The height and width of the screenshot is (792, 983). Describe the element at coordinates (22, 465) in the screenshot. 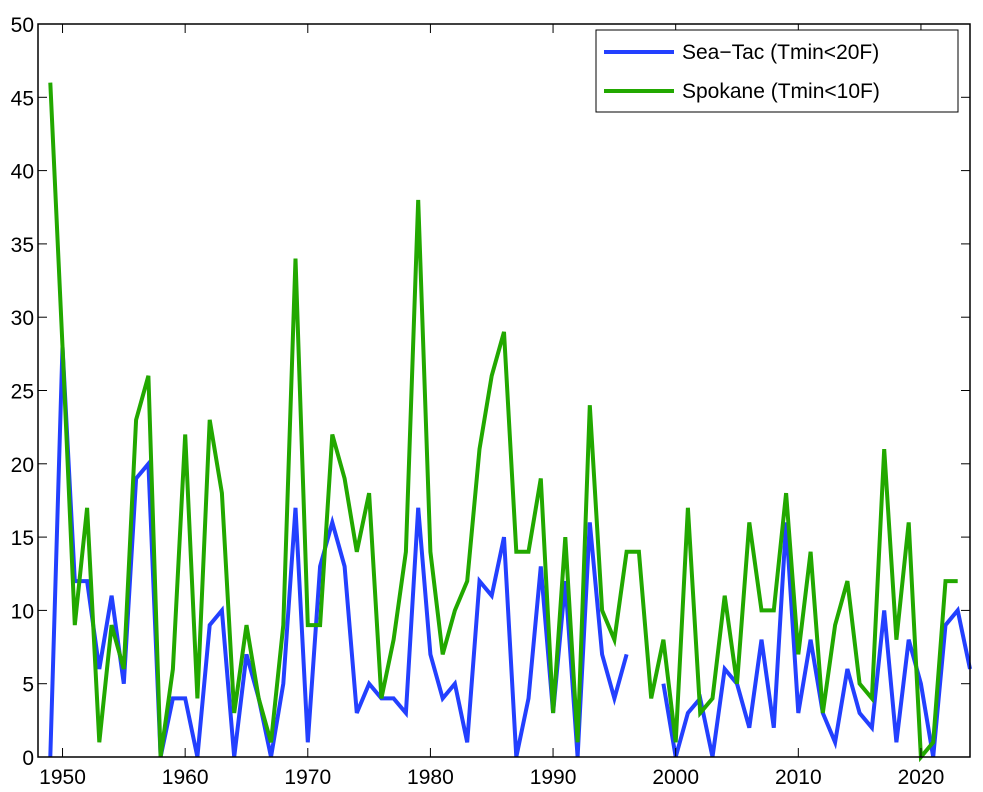

I see `y-tick-label: 20` at that location.